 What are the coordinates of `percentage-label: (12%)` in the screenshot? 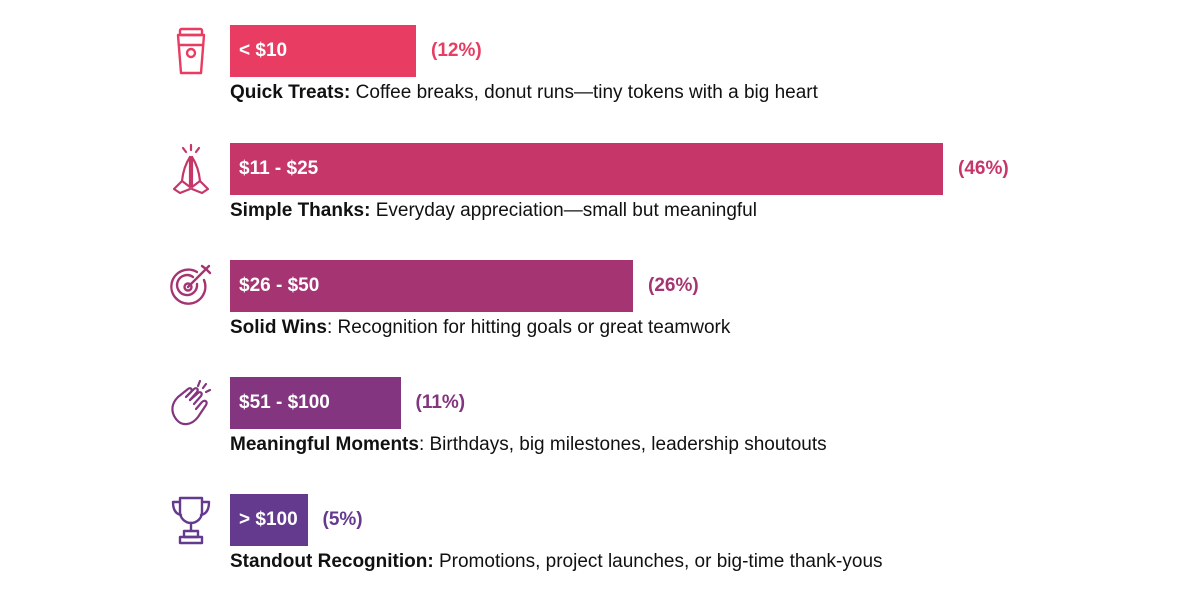 It's located at (456, 50).